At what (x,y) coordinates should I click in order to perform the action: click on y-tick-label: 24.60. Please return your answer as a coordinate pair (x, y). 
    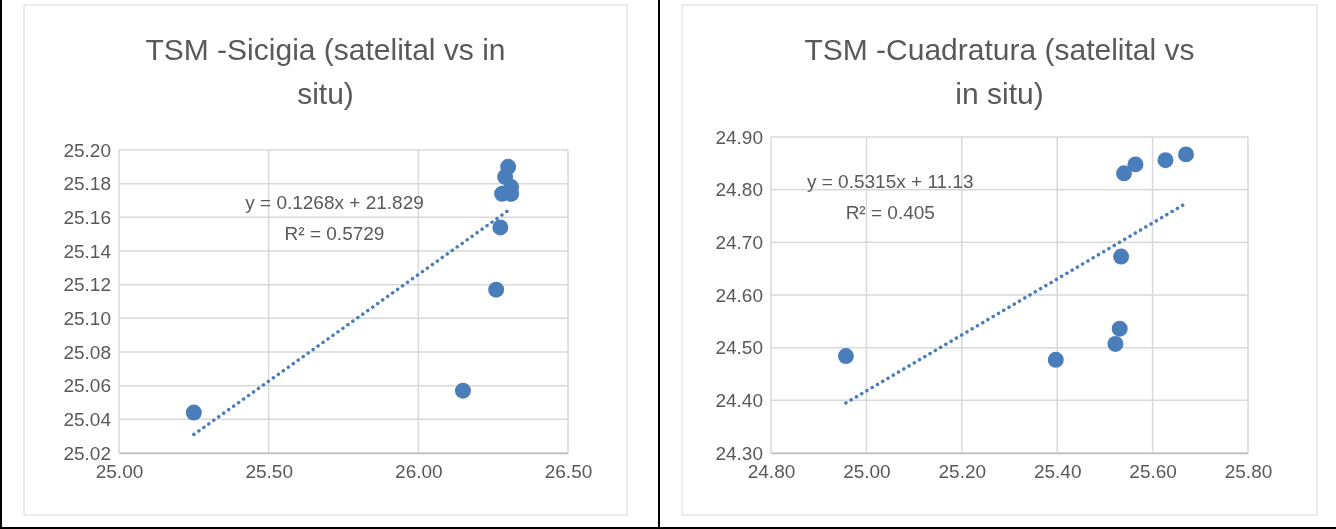
    Looking at the image, I should click on (739, 295).